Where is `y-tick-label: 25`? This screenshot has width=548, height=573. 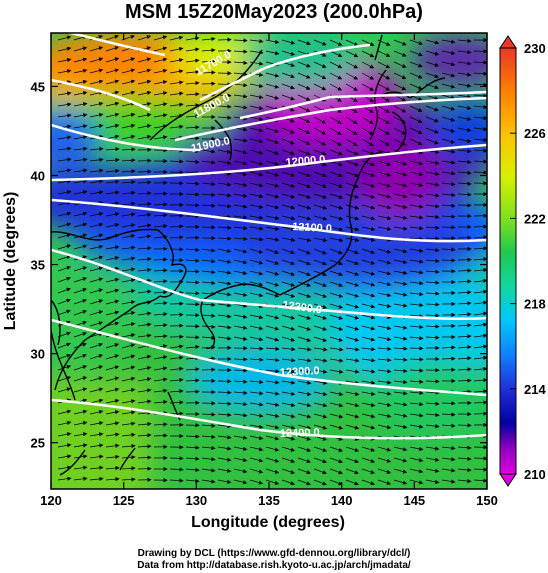 y-tick-label: 25 is located at coordinates (38, 443).